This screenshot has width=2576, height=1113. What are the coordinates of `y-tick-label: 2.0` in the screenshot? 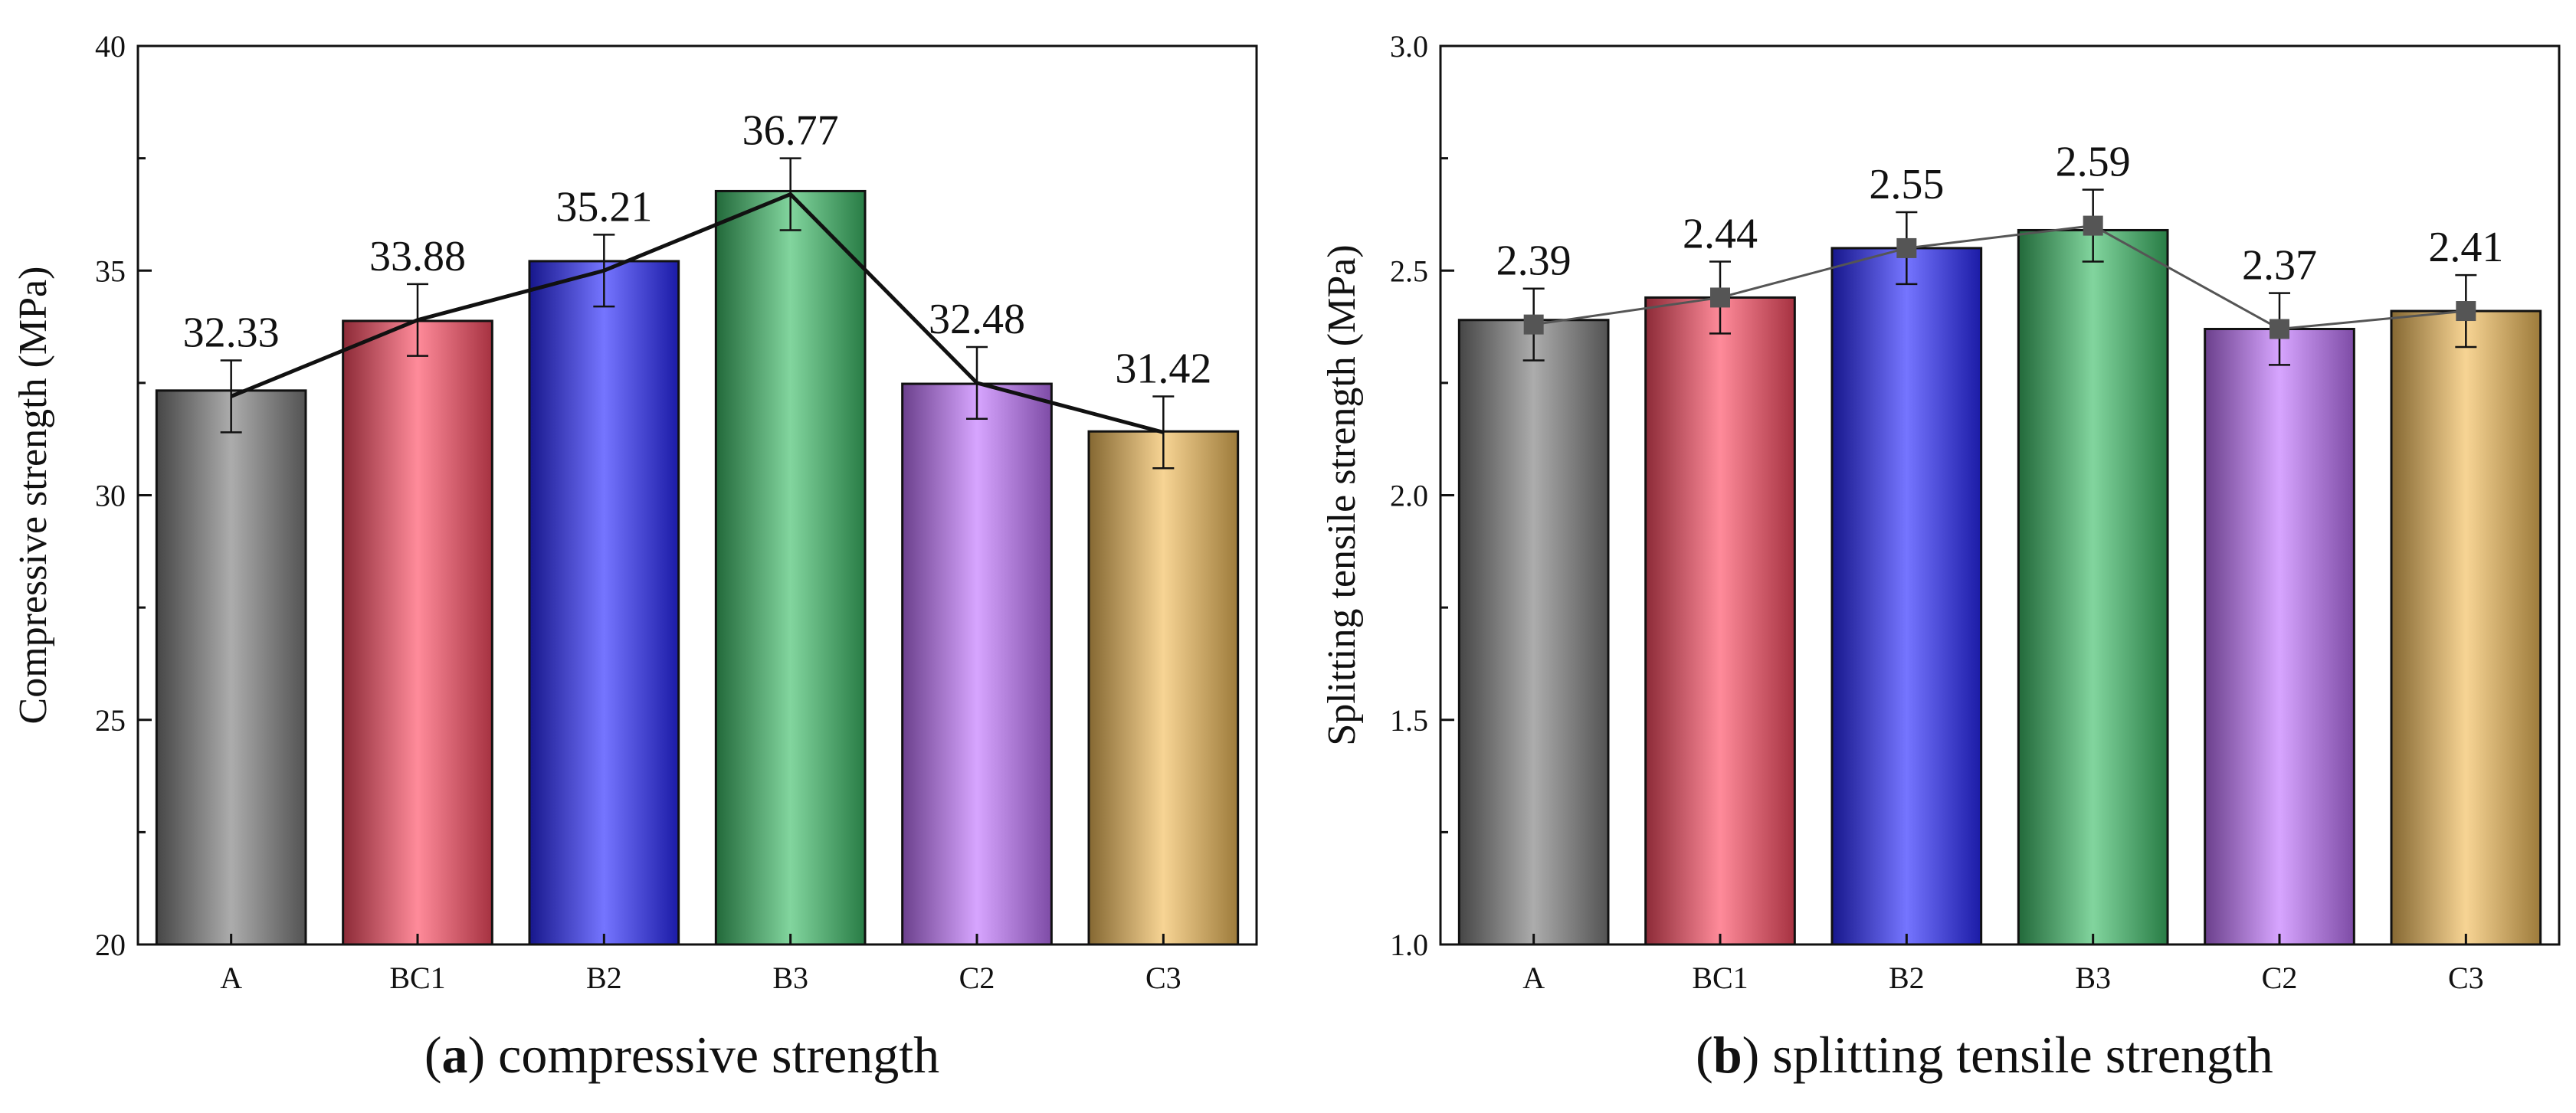 It's located at (1409, 496).